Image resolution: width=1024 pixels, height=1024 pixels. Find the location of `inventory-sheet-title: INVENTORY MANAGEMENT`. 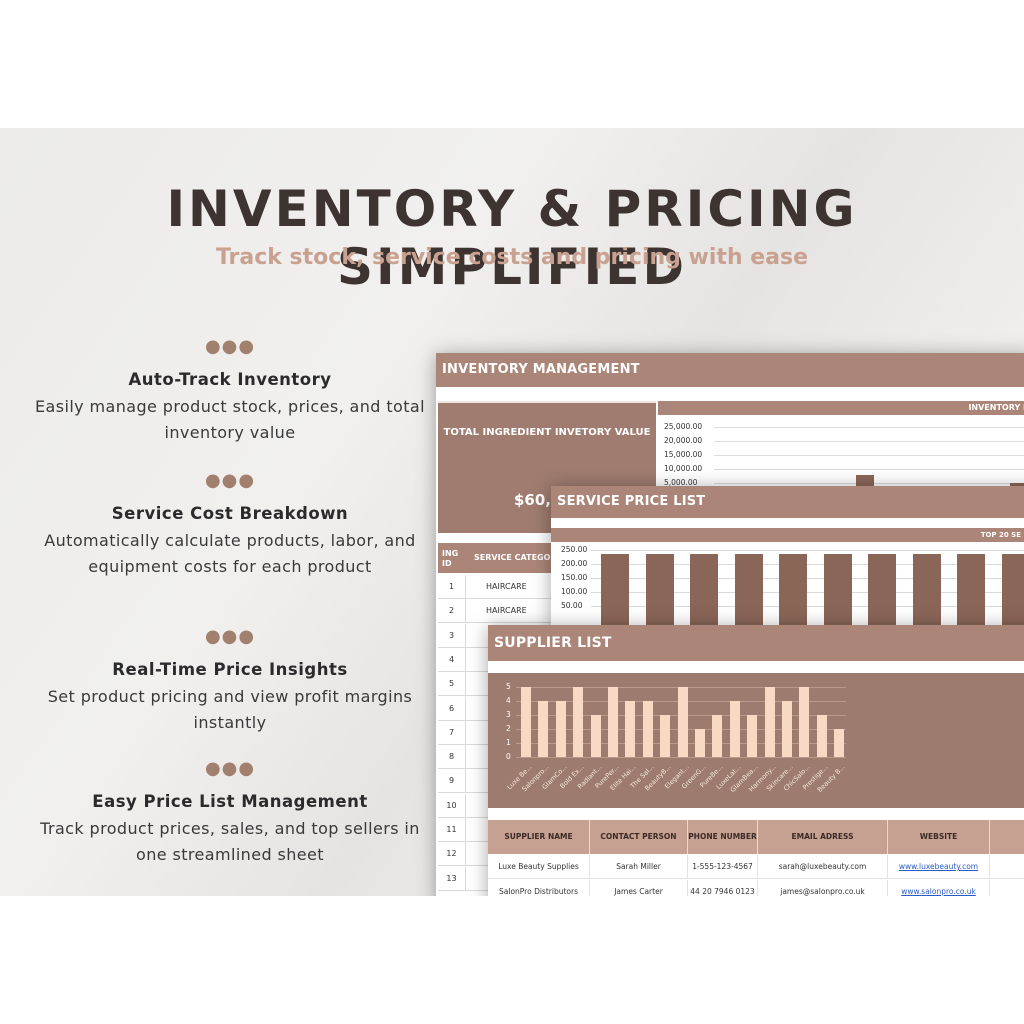

inventory-sheet-title: INVENTORY MANAGEMENT is located at coordinates (730, 370).